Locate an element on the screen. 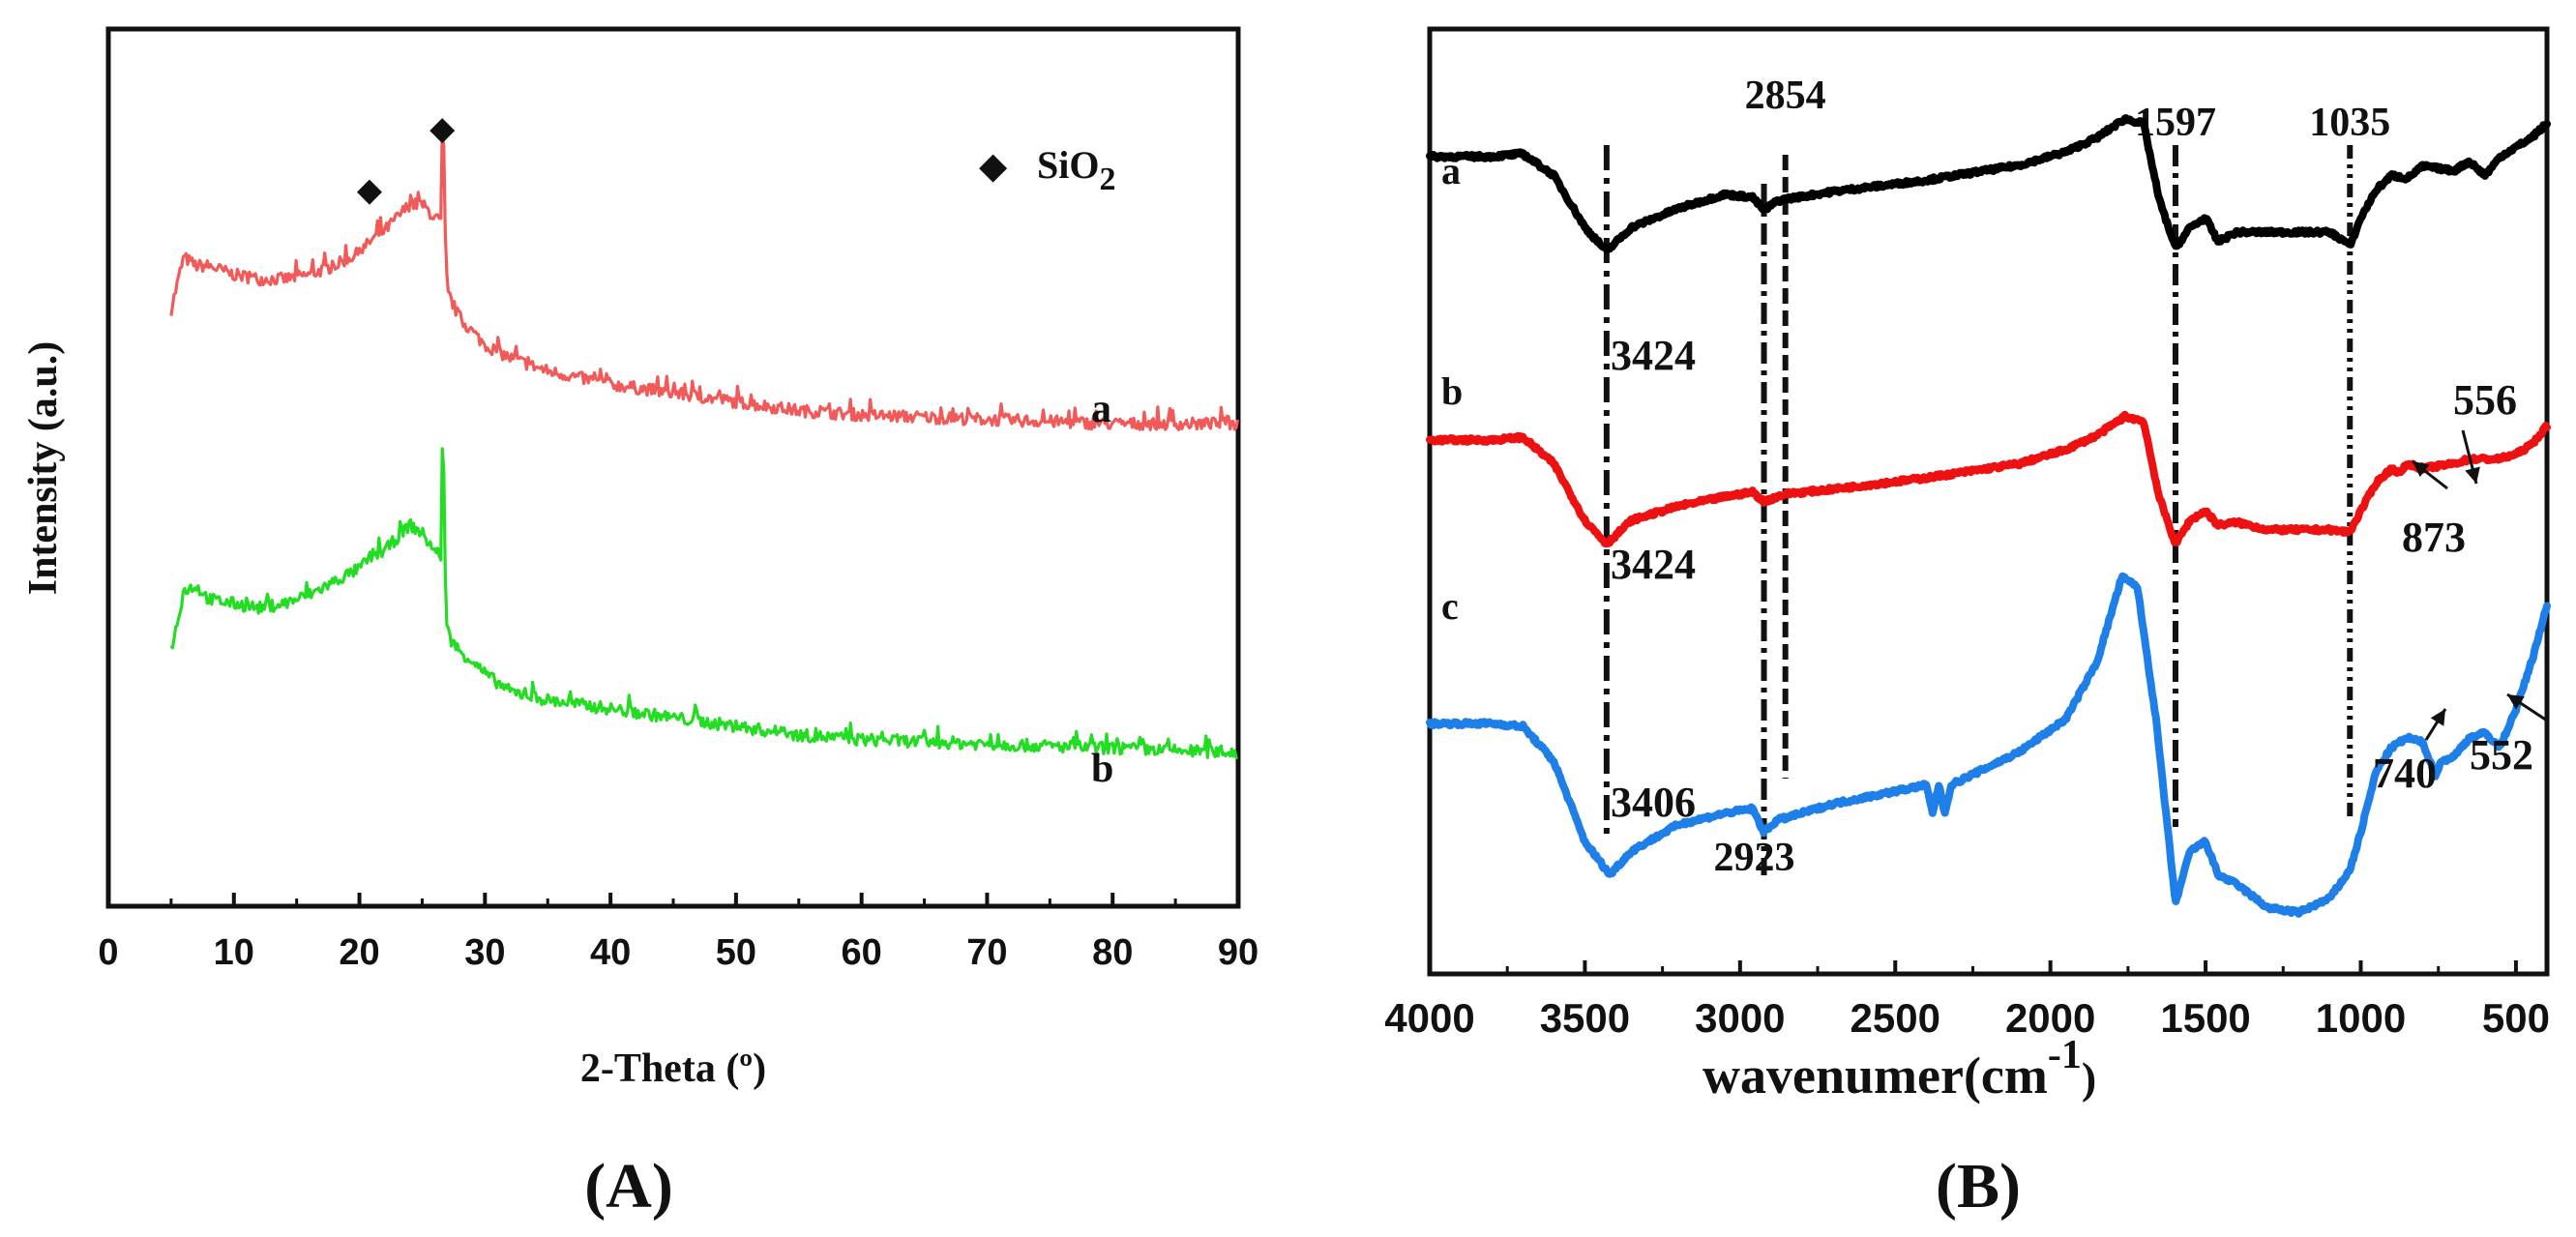 This screenshot has height=1237, width=2576. panel-b-annotation: 740 is located at coordinates (2405, 773).